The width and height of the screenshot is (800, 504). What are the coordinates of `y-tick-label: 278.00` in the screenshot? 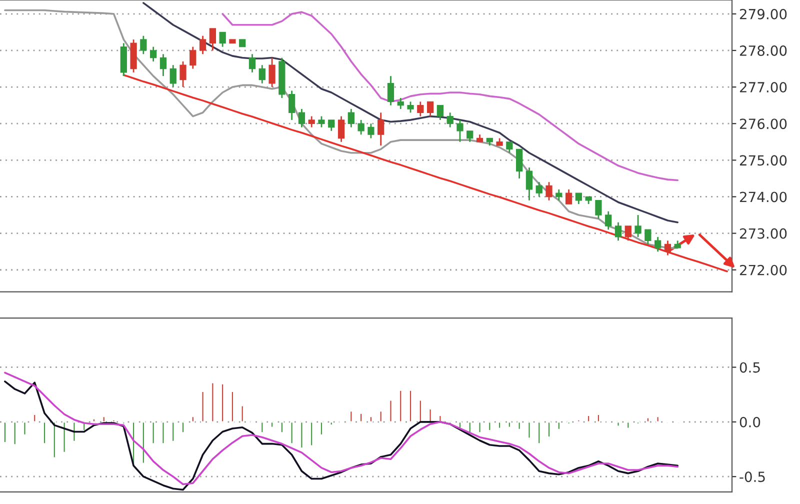 It's located at (763, 50).